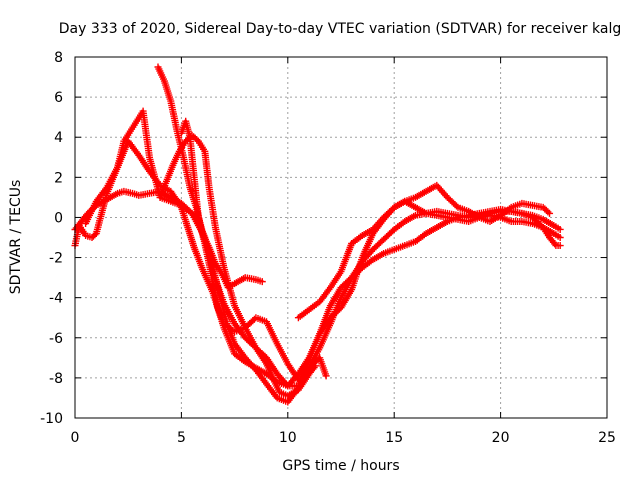  Describe the element at coordinates (394, 438) in the screenshot. I see `x-tick-label: 15` at that location.